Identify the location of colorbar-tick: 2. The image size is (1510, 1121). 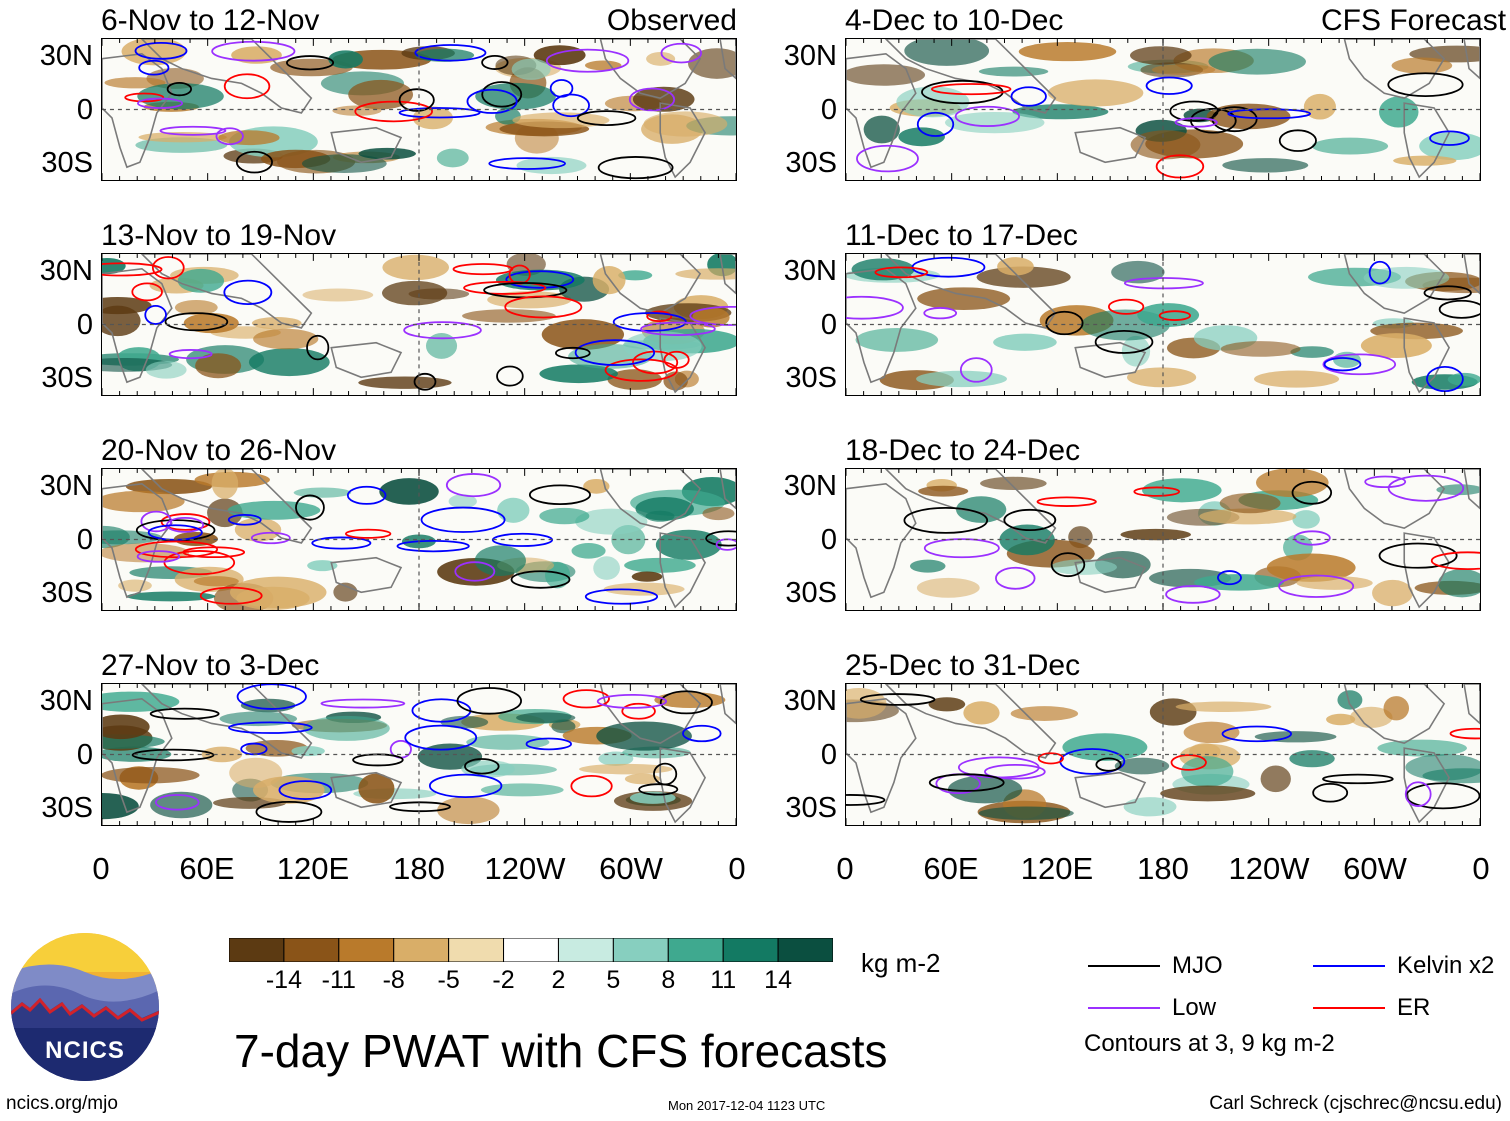
(558, 980).